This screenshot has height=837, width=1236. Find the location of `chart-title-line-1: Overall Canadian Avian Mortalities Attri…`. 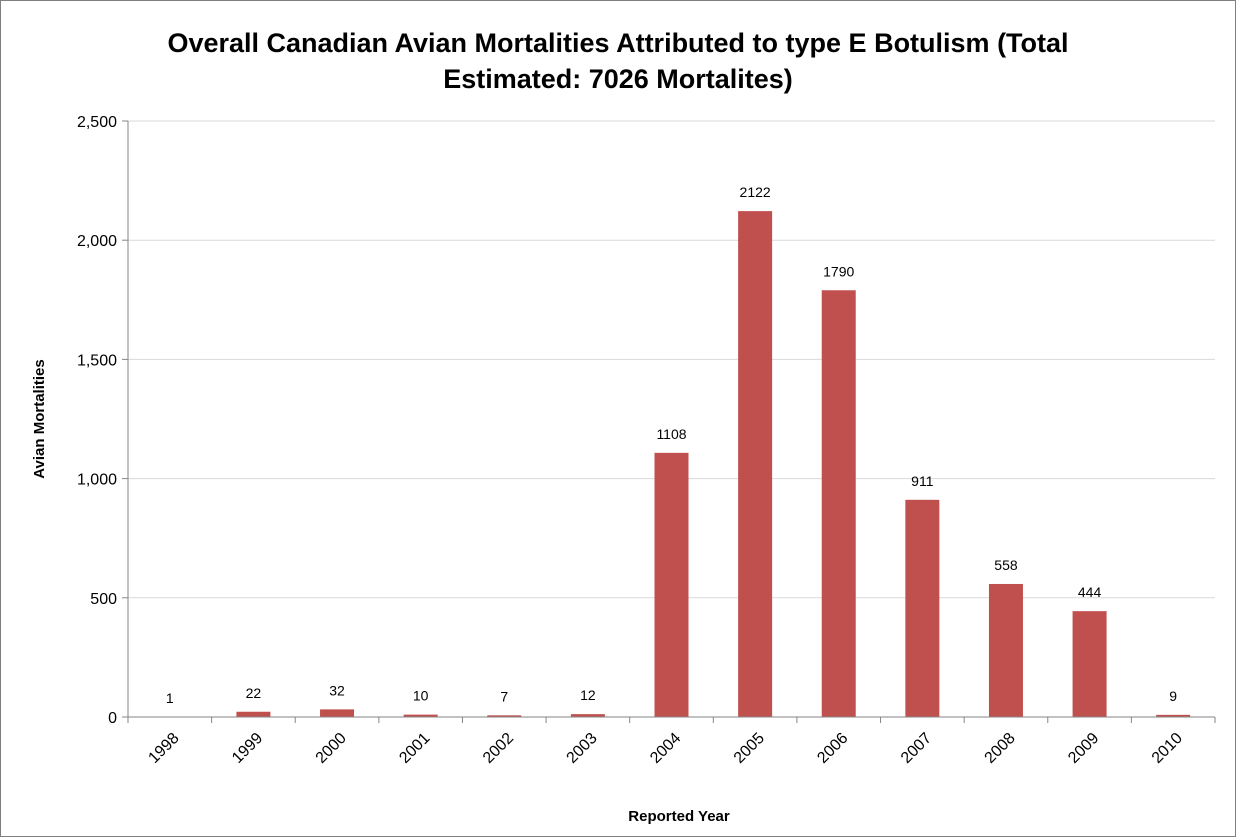

chart-title-line-1: Overall Canadian Avian Mortalities Attri… is located at coordinates (617, 43).